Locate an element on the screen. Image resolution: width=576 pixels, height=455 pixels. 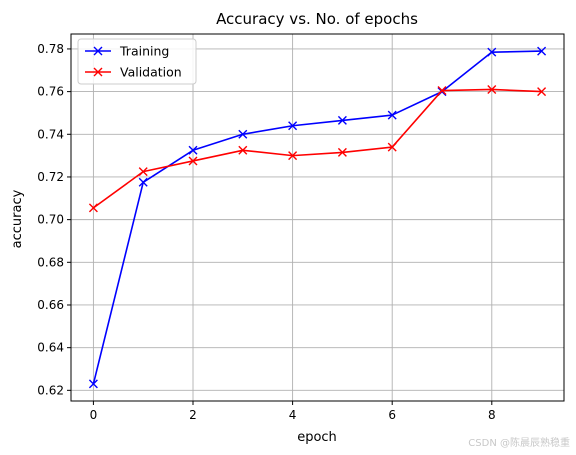
legend-training-label: Training is located at coordinates (144, 51).